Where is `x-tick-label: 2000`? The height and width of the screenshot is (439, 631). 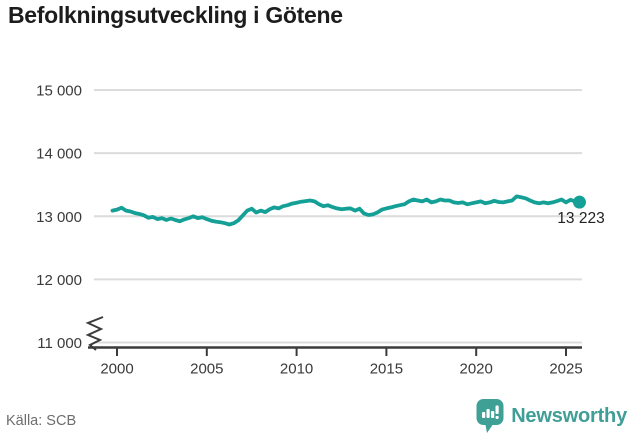 x-tick-label: 2000 is located at coordinates (116, 369).